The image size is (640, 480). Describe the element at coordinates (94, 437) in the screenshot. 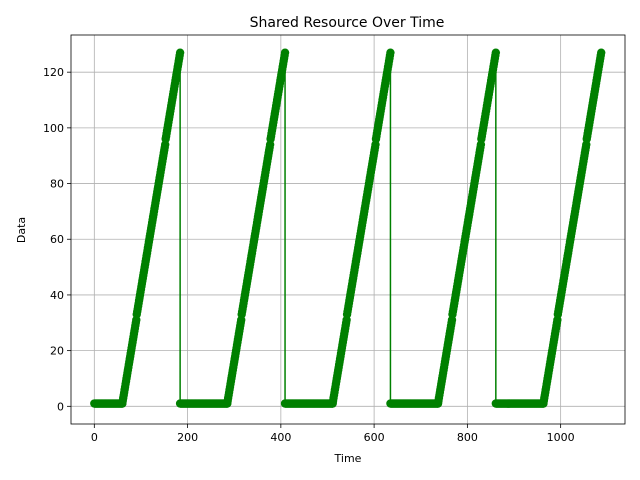

I see `x-tick-label: 0` at that location.